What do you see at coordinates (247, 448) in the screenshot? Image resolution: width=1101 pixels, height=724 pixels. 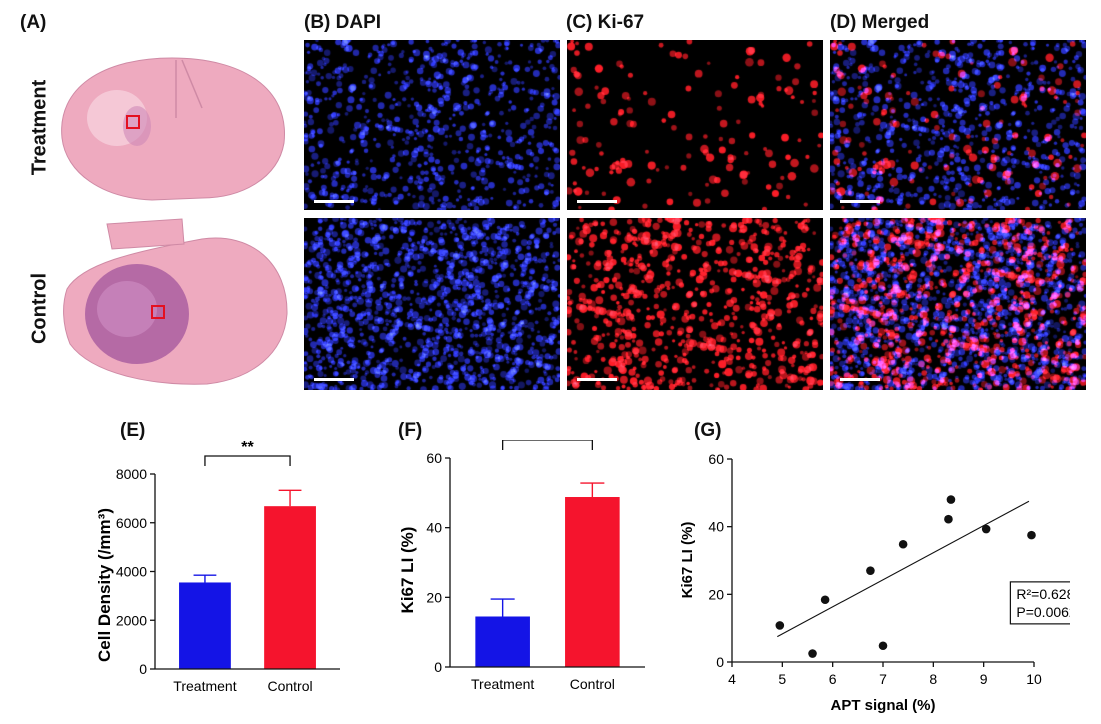 I see `significance-label: **` at bounding box center [247, 448].